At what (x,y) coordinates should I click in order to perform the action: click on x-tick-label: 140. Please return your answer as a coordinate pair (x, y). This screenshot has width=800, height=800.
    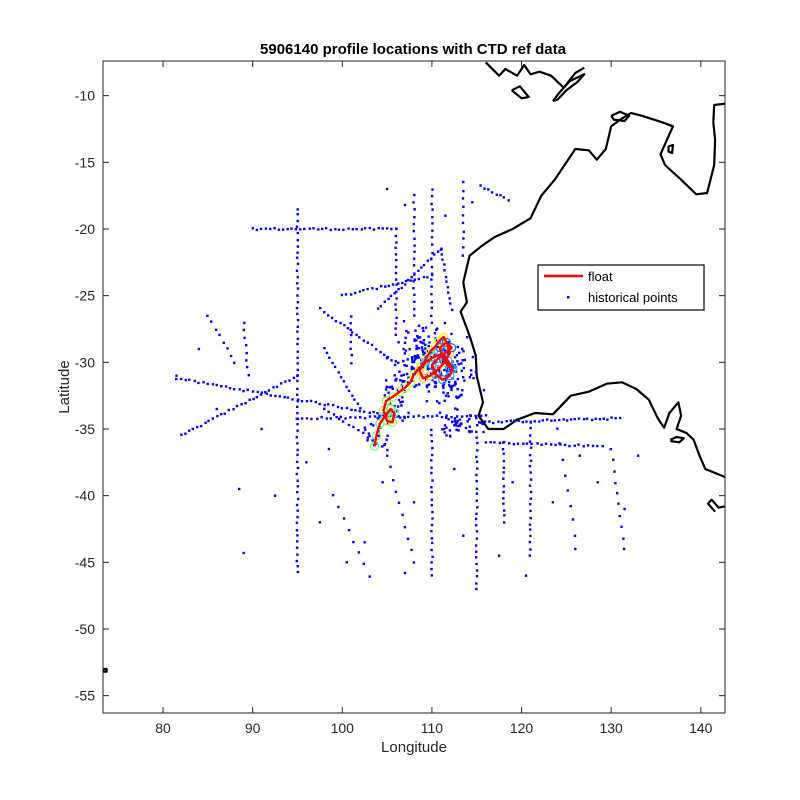
    Looking at the image, I should click on (701, 728).